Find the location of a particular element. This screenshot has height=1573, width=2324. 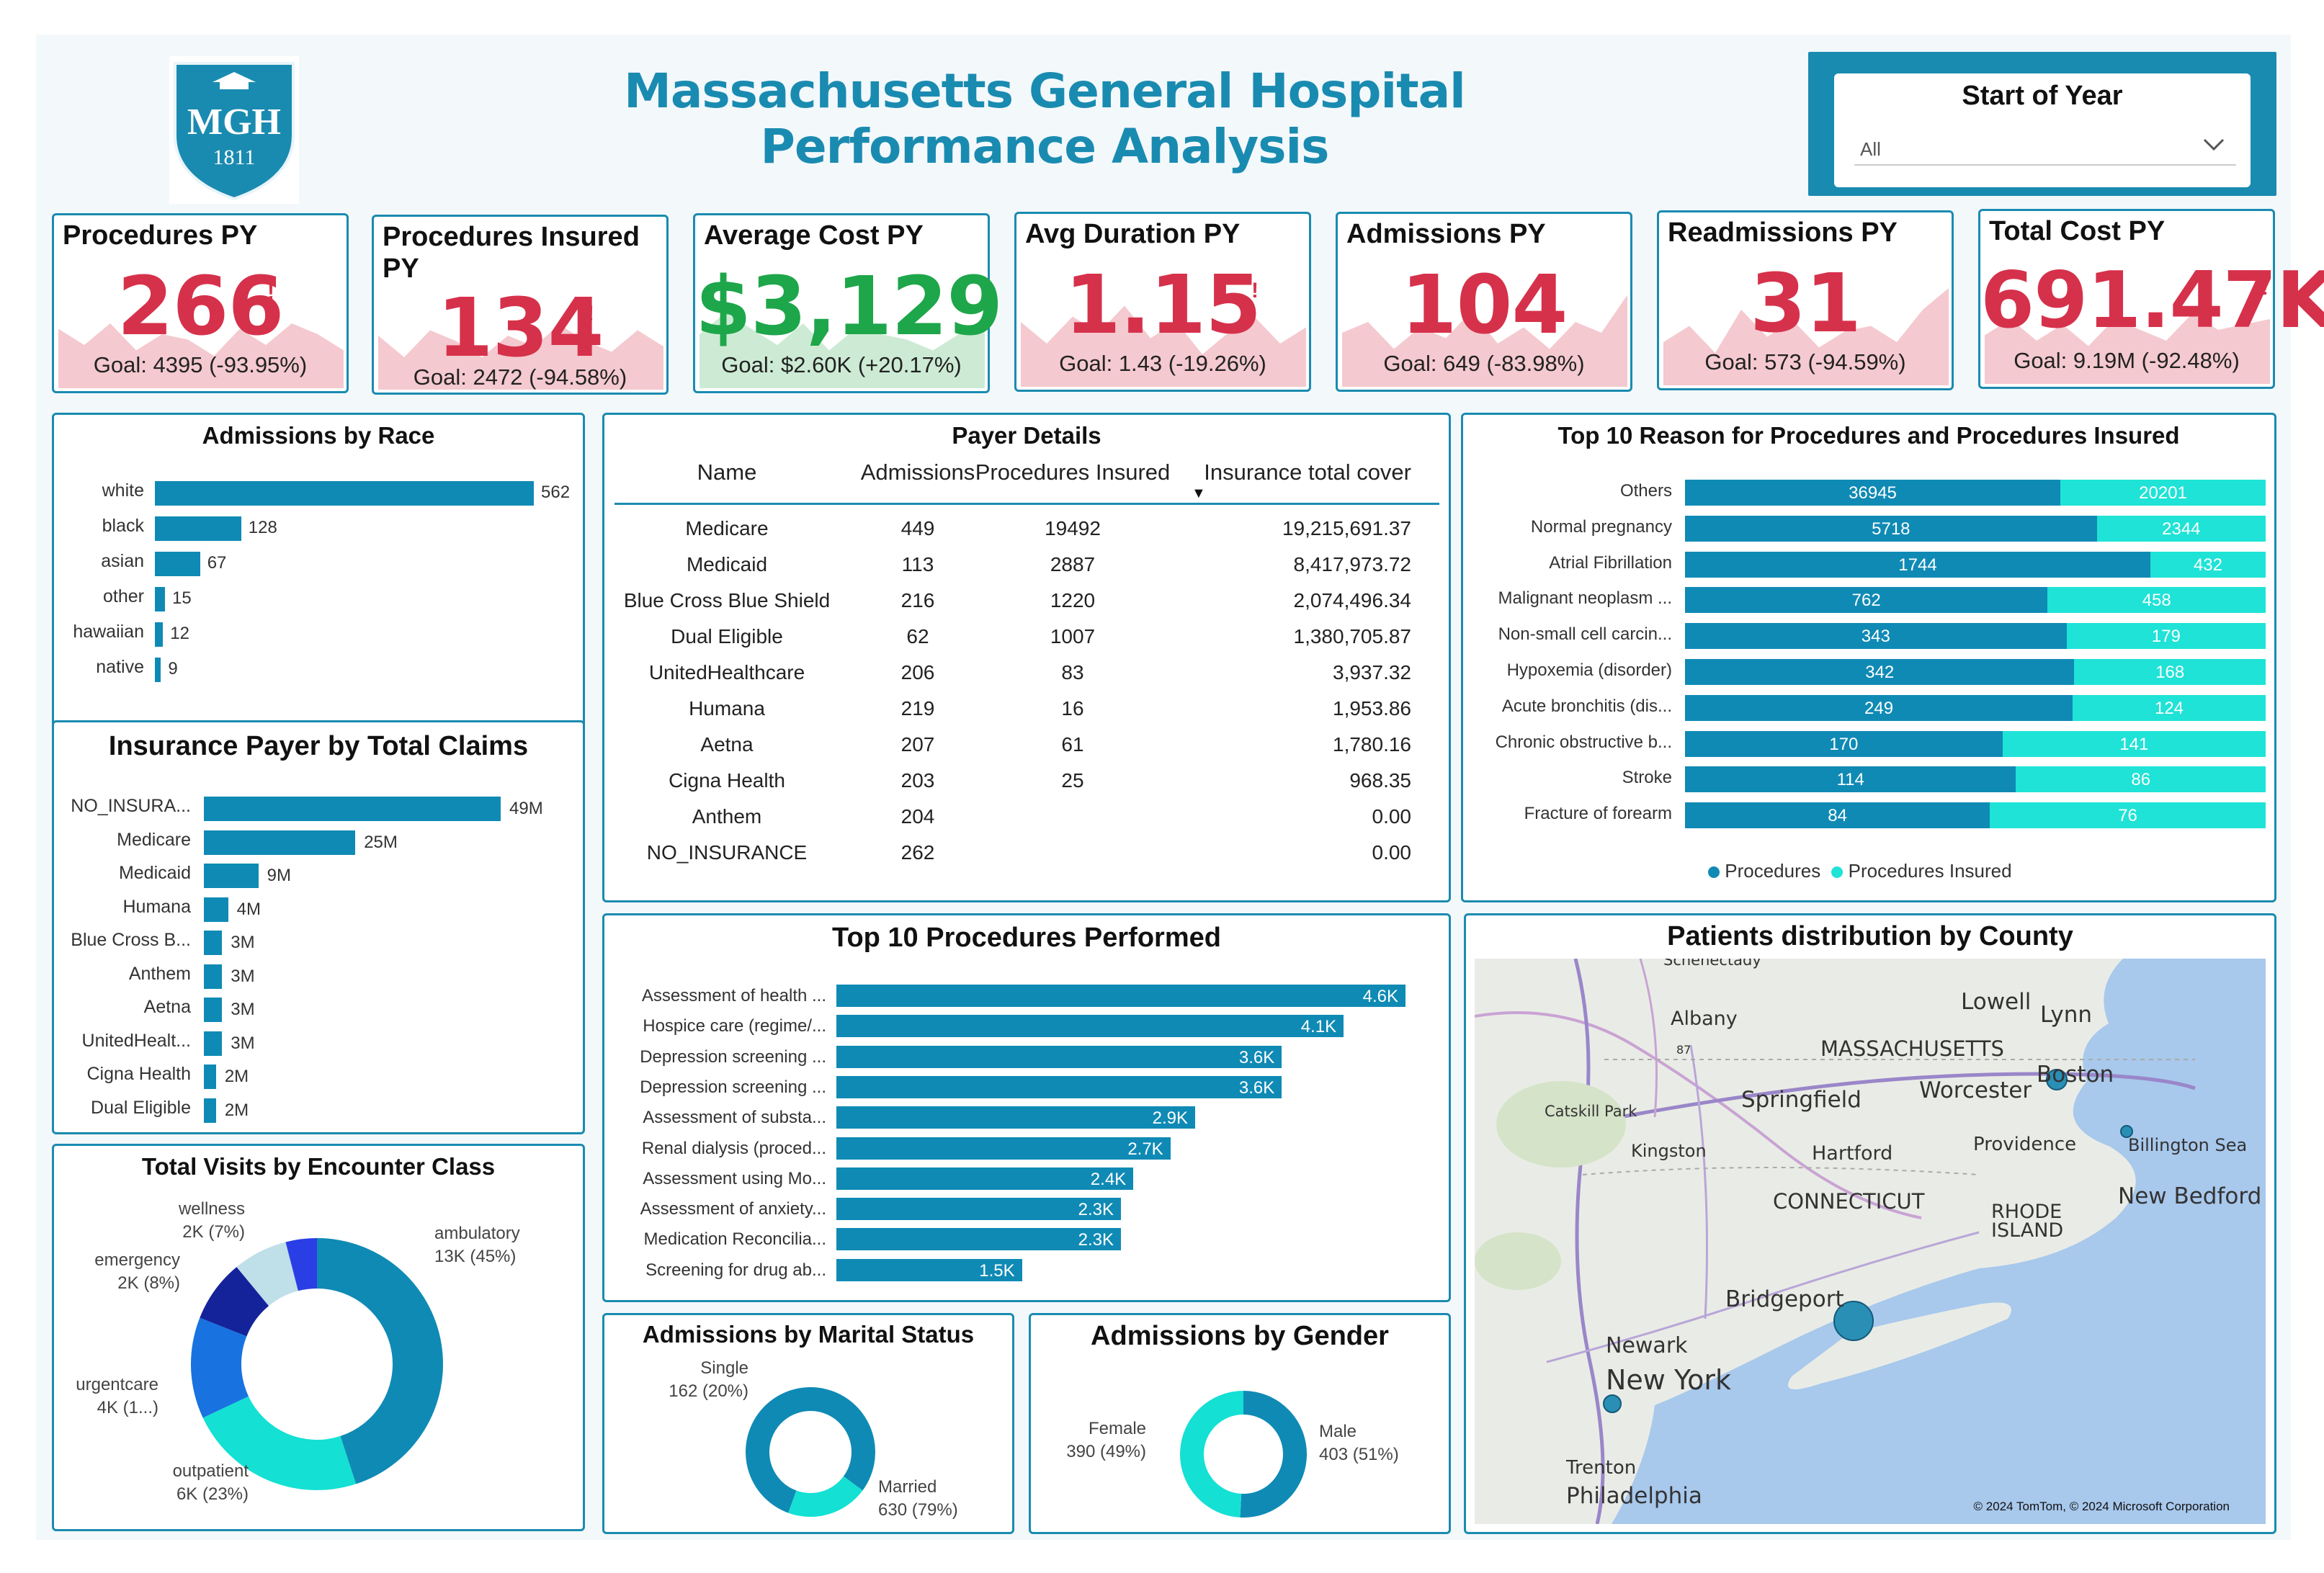

gender-label: Male is located at coordinates (1338, 1431).